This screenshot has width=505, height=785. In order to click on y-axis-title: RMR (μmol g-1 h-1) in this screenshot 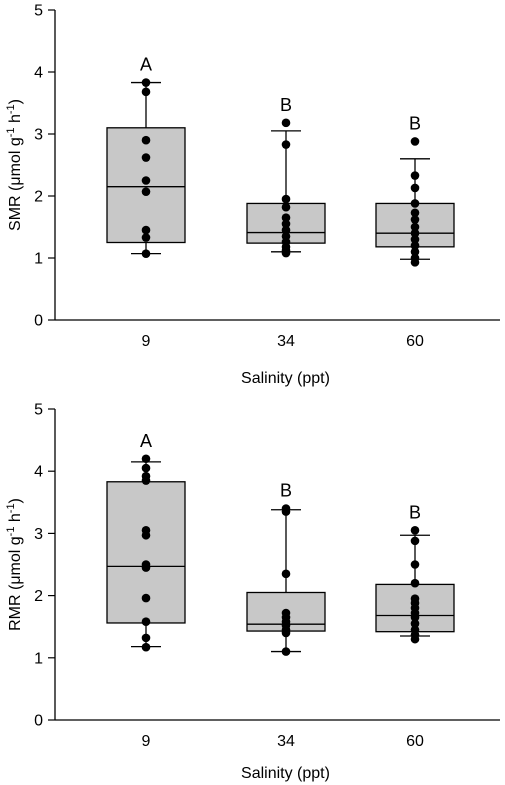, I will do `click(14, 564)`.